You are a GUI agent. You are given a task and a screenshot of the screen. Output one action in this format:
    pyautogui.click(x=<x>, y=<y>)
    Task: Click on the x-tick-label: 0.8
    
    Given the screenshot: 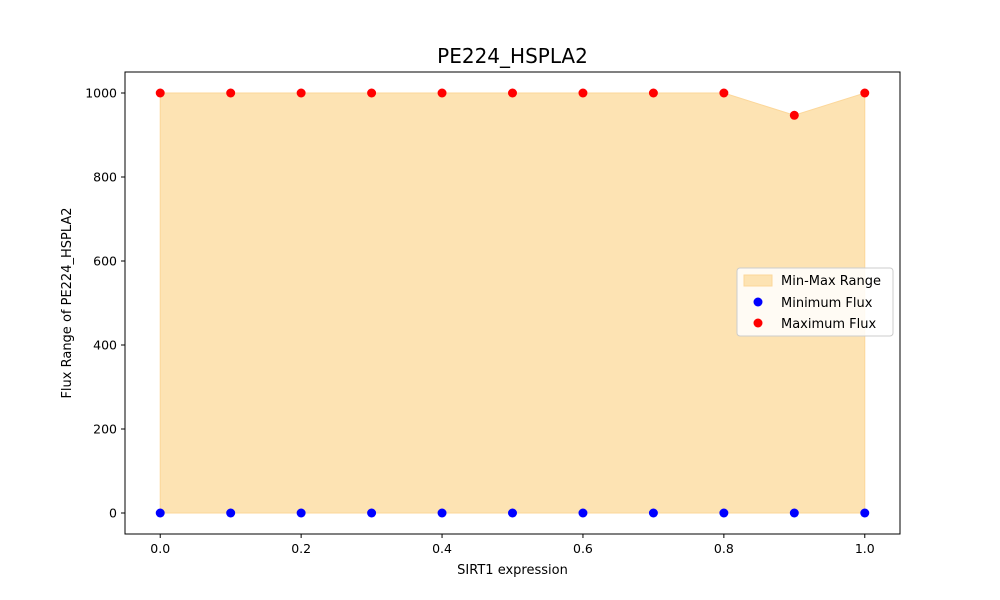 What is the action you would take?
    pyautogui.click(x=724, y=548)
    